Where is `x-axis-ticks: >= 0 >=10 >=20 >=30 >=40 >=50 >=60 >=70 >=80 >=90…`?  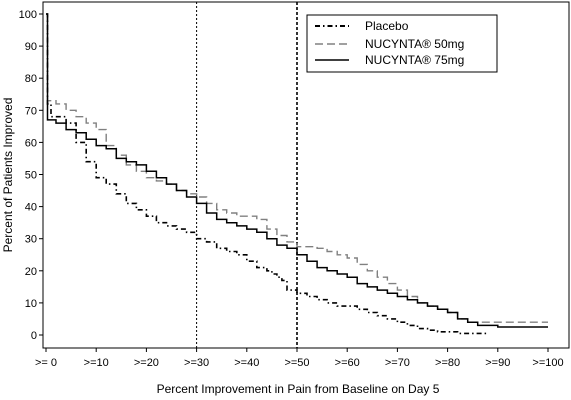
x-axis-ticks: >= 0 >=10 >=20 >=30 >=40 >=50 >=60 >=70 >=80 >=90… is located at coordinates (299, 358).